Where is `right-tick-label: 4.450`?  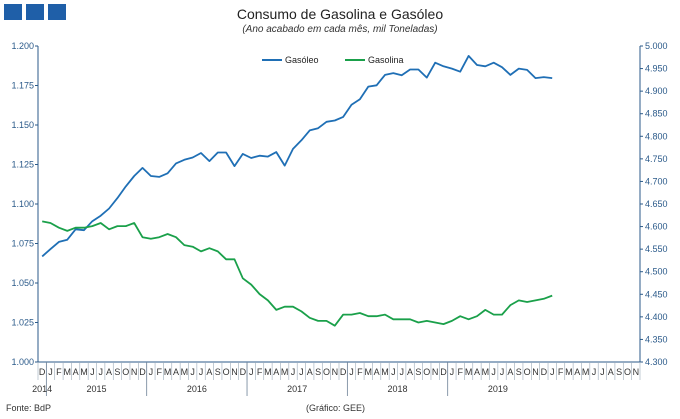
right-tick-label: 4.450 is located at coordinates (656, 294).